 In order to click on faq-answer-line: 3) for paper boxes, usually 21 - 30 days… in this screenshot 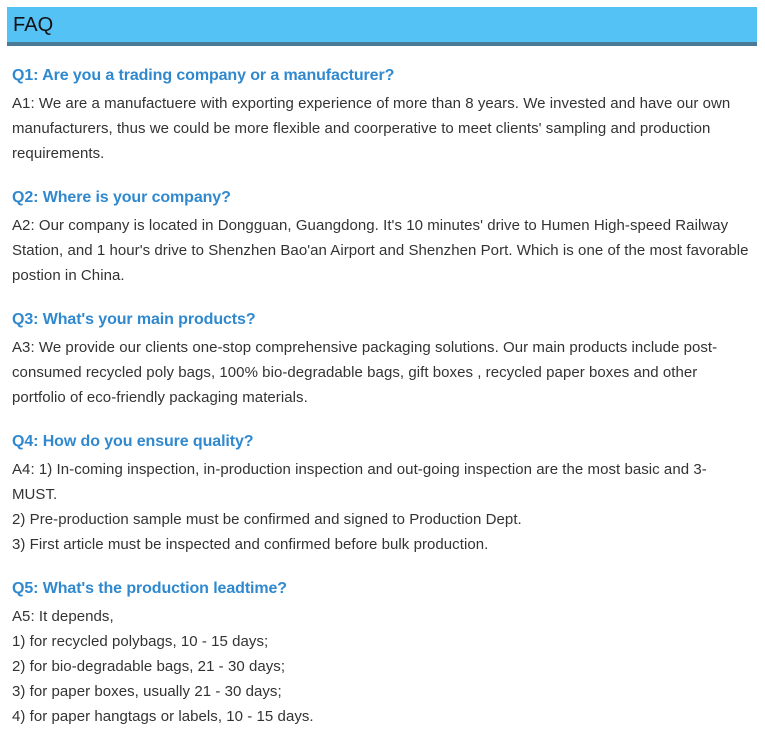, I will do `click(147, 691)`.